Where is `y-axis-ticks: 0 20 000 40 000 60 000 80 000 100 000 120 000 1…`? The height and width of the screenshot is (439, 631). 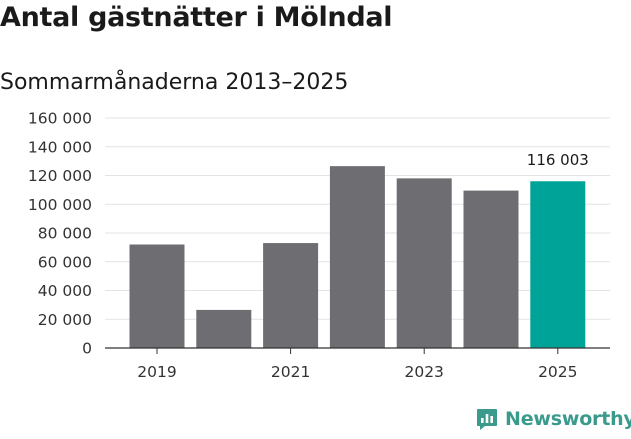
y-axis-ticks: 0 20 000 40 000 60 000 80 000 100 000 120 000 1… is located at coordinates (60, 234).